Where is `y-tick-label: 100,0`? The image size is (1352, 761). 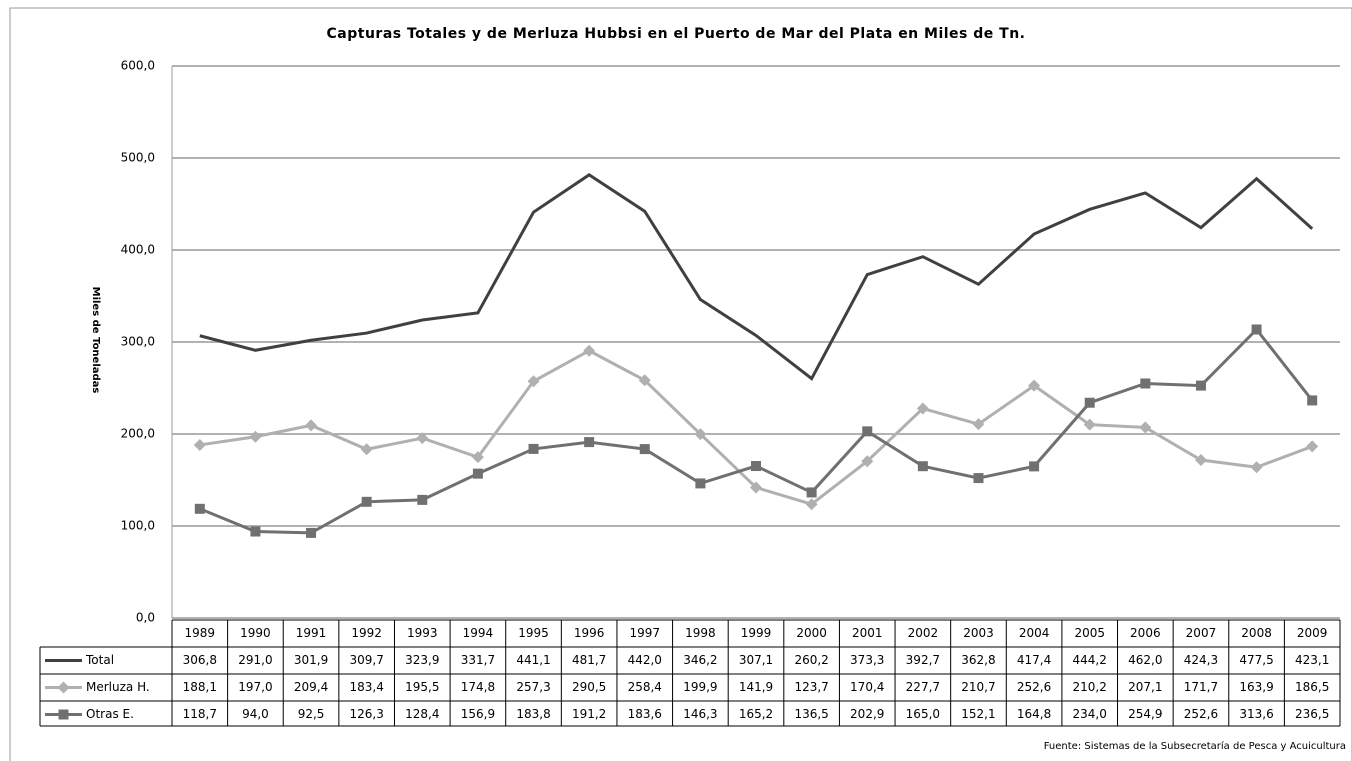 y-tick-label: 100,0 is located at coordinates (138, 526).